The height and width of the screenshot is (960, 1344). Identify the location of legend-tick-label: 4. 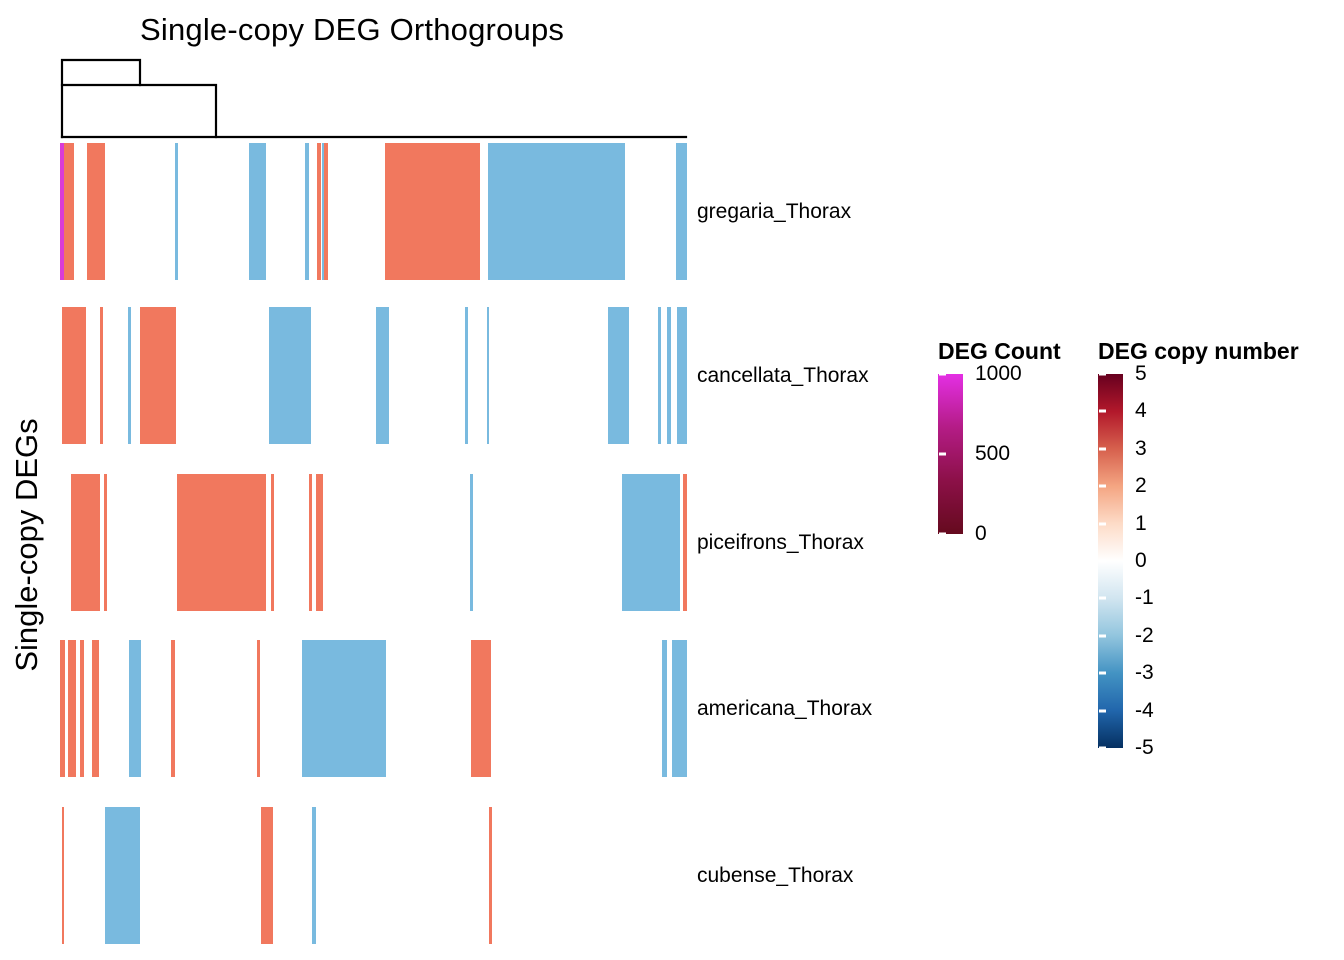
(1141, 411).